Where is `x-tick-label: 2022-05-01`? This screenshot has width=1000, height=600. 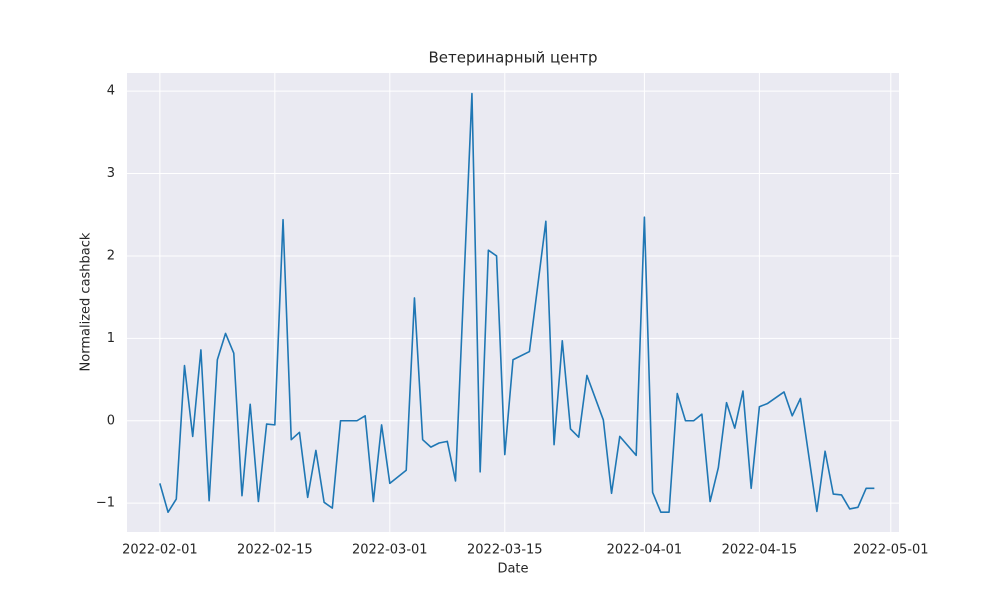 x-tick-label: 2022-05-01 is located at coordinates (891, 550).